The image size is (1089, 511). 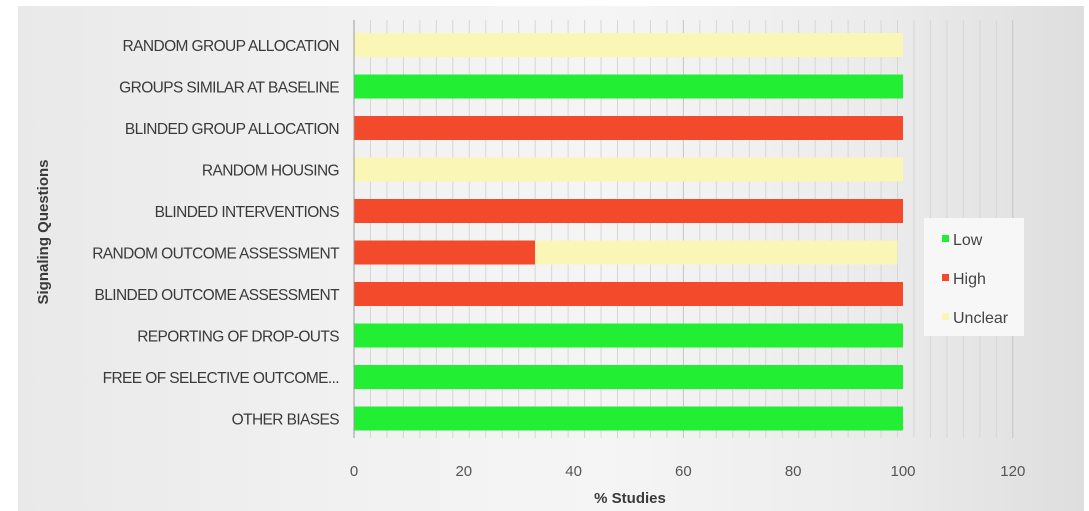 I want to click on legend-swatch-unclear, so click(x=945, y=316).